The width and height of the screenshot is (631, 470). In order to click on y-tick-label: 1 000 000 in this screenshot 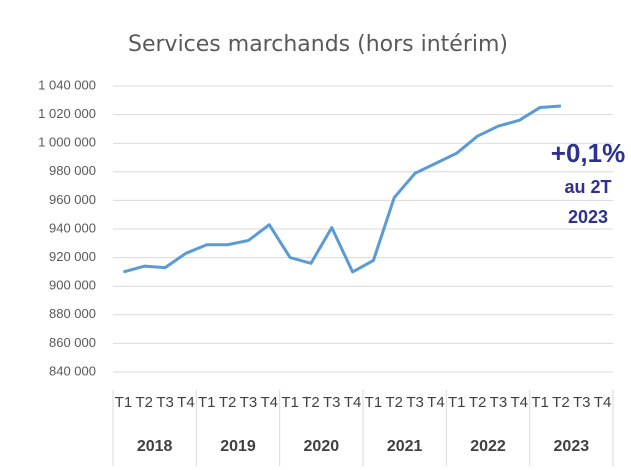, I will do `click(67, 142)`.